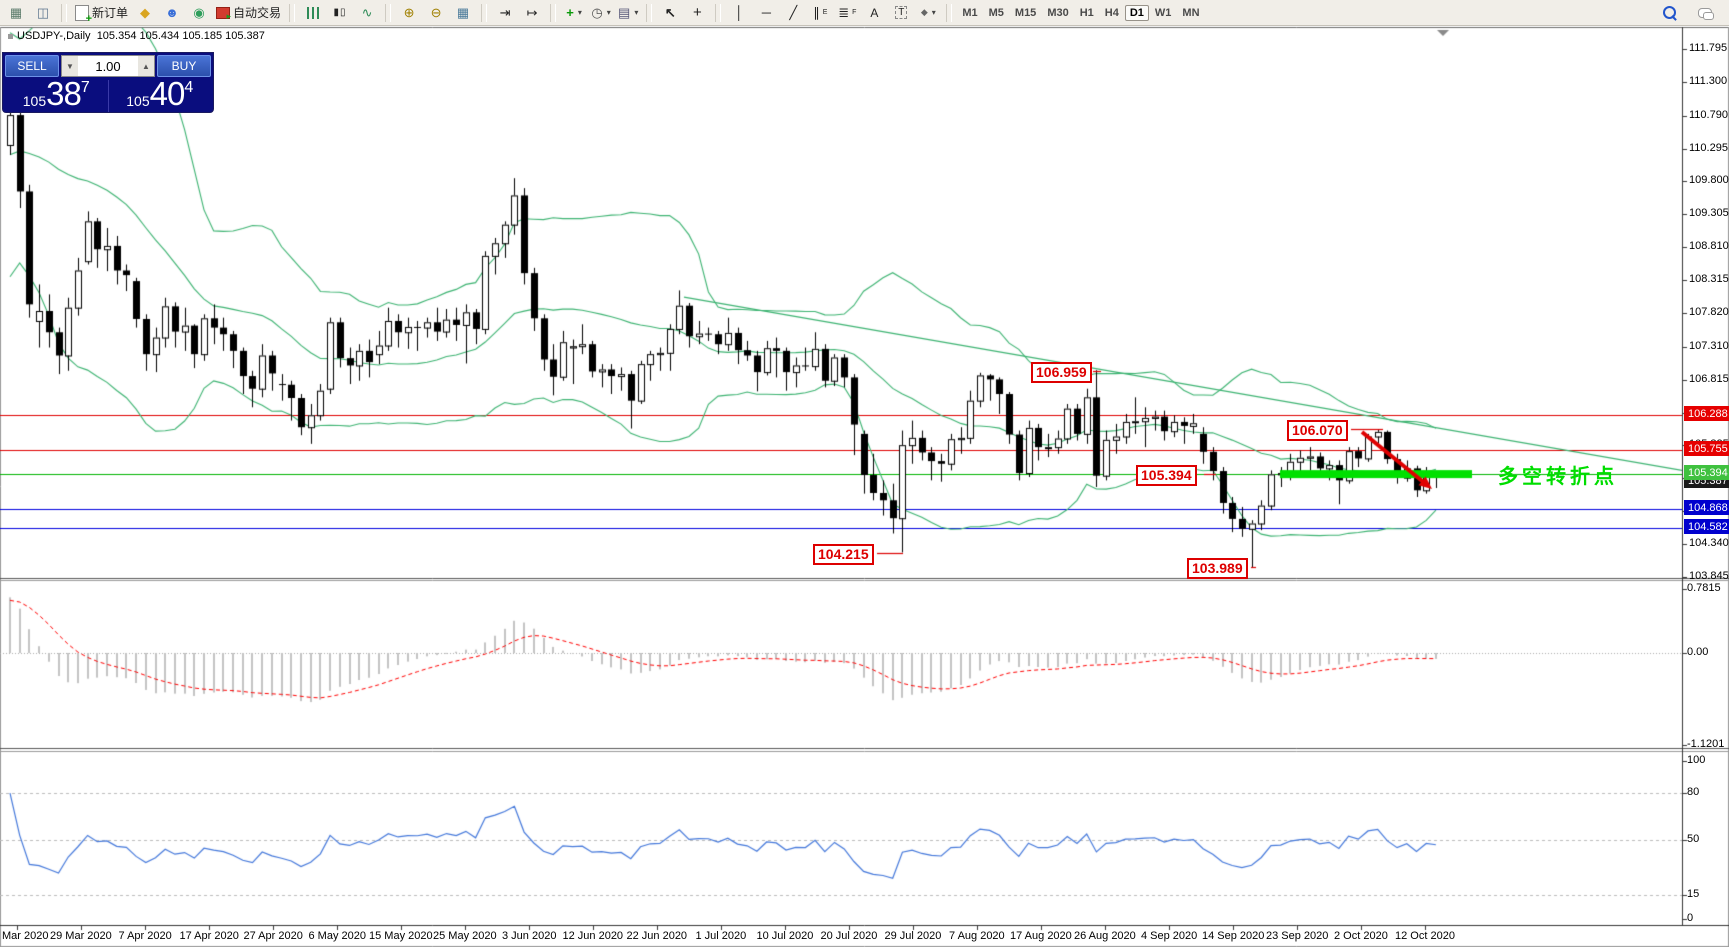  Describe the element at coordinates (146, 66) in the screenshot. I see `volume-up-icon: ▲` at that location.